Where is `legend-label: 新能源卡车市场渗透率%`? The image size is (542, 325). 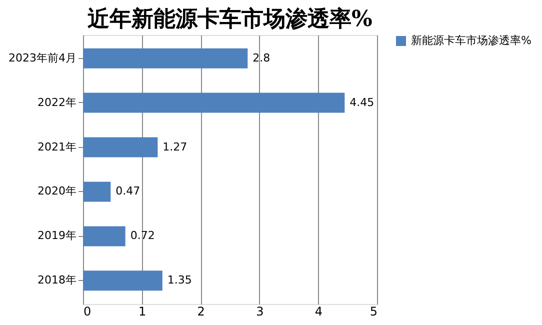 legend-label: 新能源卡车市场渗透率% is located at coordinates (471, 40).